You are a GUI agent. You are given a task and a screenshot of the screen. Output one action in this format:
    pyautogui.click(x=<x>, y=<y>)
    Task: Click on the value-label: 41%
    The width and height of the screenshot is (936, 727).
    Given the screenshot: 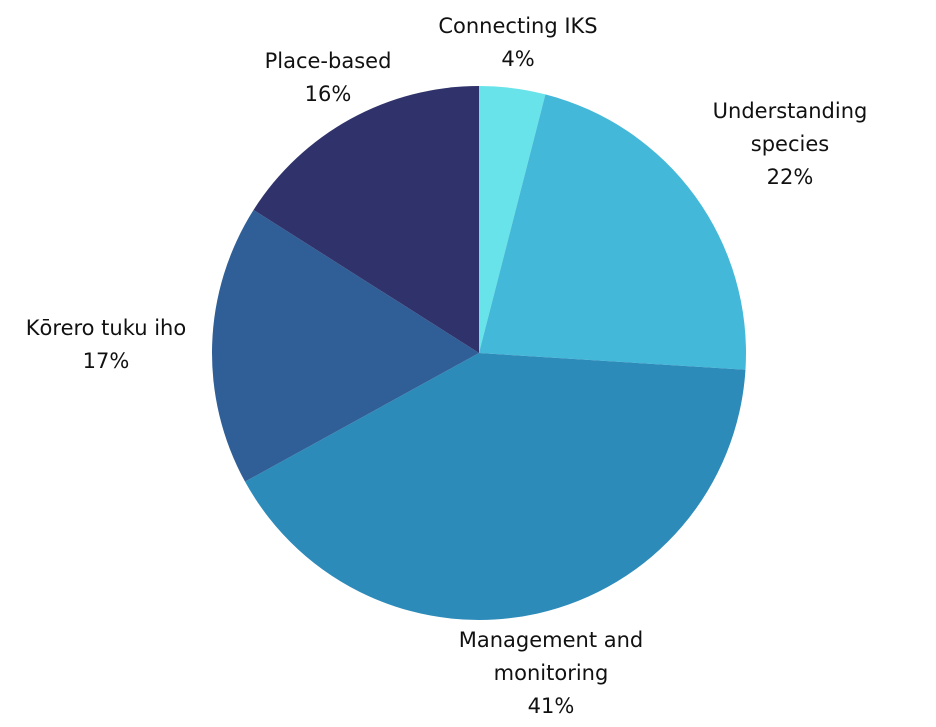 What is the action you would take?
    pyautogui.click(x=551, y=706)
    